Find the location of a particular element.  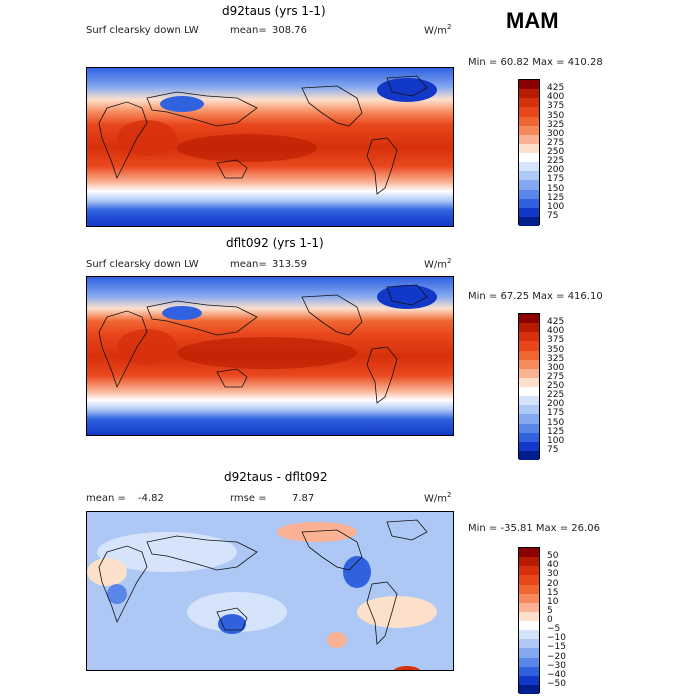

panel2-mean-value: 313.59 is located at coordinates (289, 264).